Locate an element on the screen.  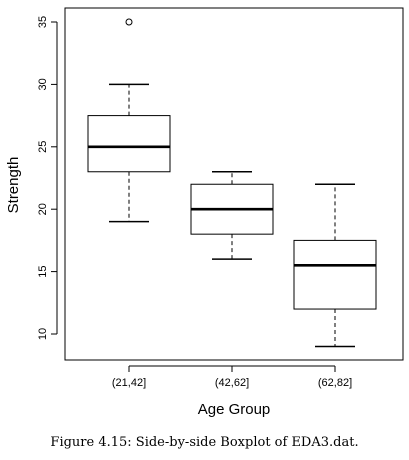
x-axis-title: Age Group is located at coordinates (234, 409).